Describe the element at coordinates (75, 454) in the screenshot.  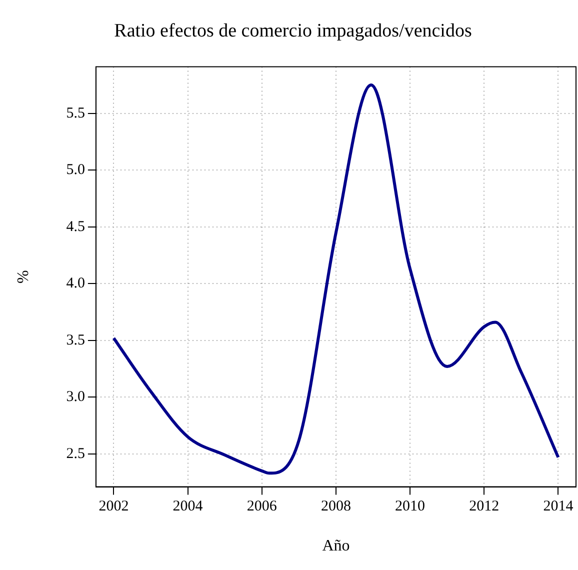
I see `y-tick-label: 2.5` at that location.